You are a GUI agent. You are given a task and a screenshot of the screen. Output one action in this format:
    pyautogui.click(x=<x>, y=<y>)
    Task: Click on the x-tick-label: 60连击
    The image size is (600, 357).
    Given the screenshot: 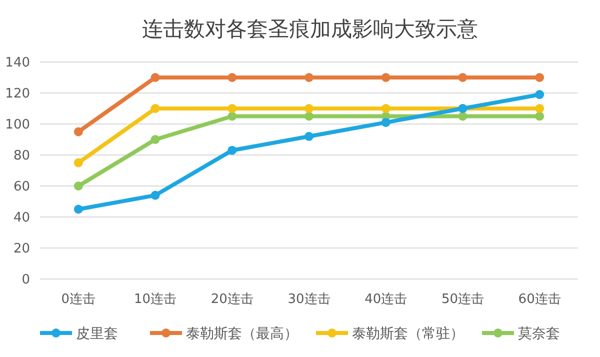 What is the action you would take?
    pyautogui.click(x=539, y=299)
    